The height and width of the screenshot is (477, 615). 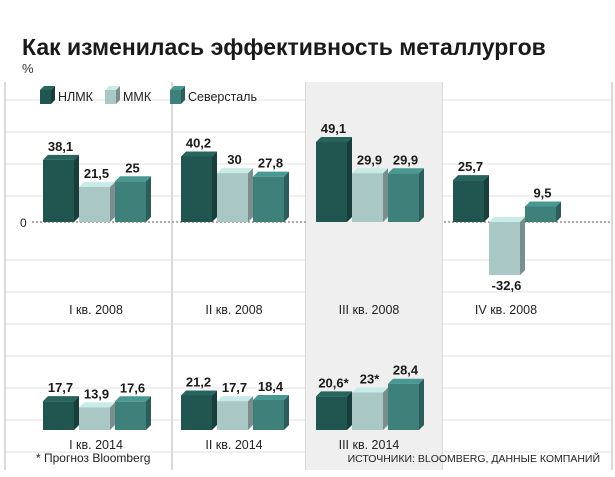 I want to click on unit-label: %, so click(x=28, y=68).